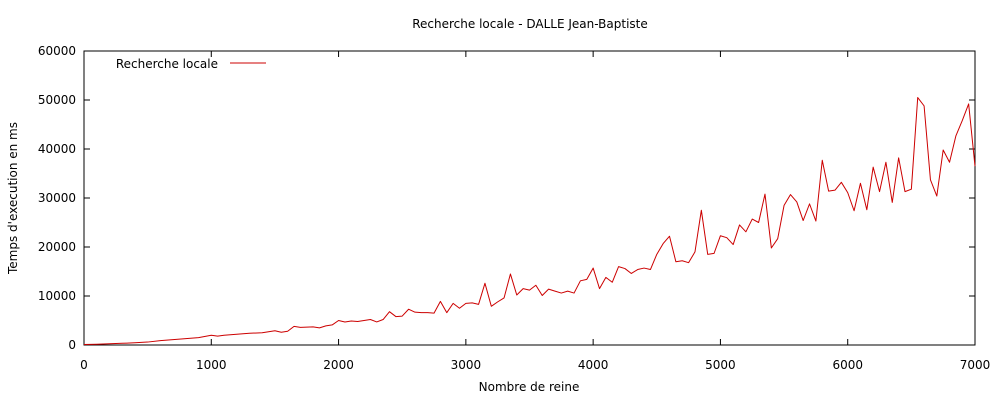  I want to click on y-tick-label: 60000, so click(57, 51).